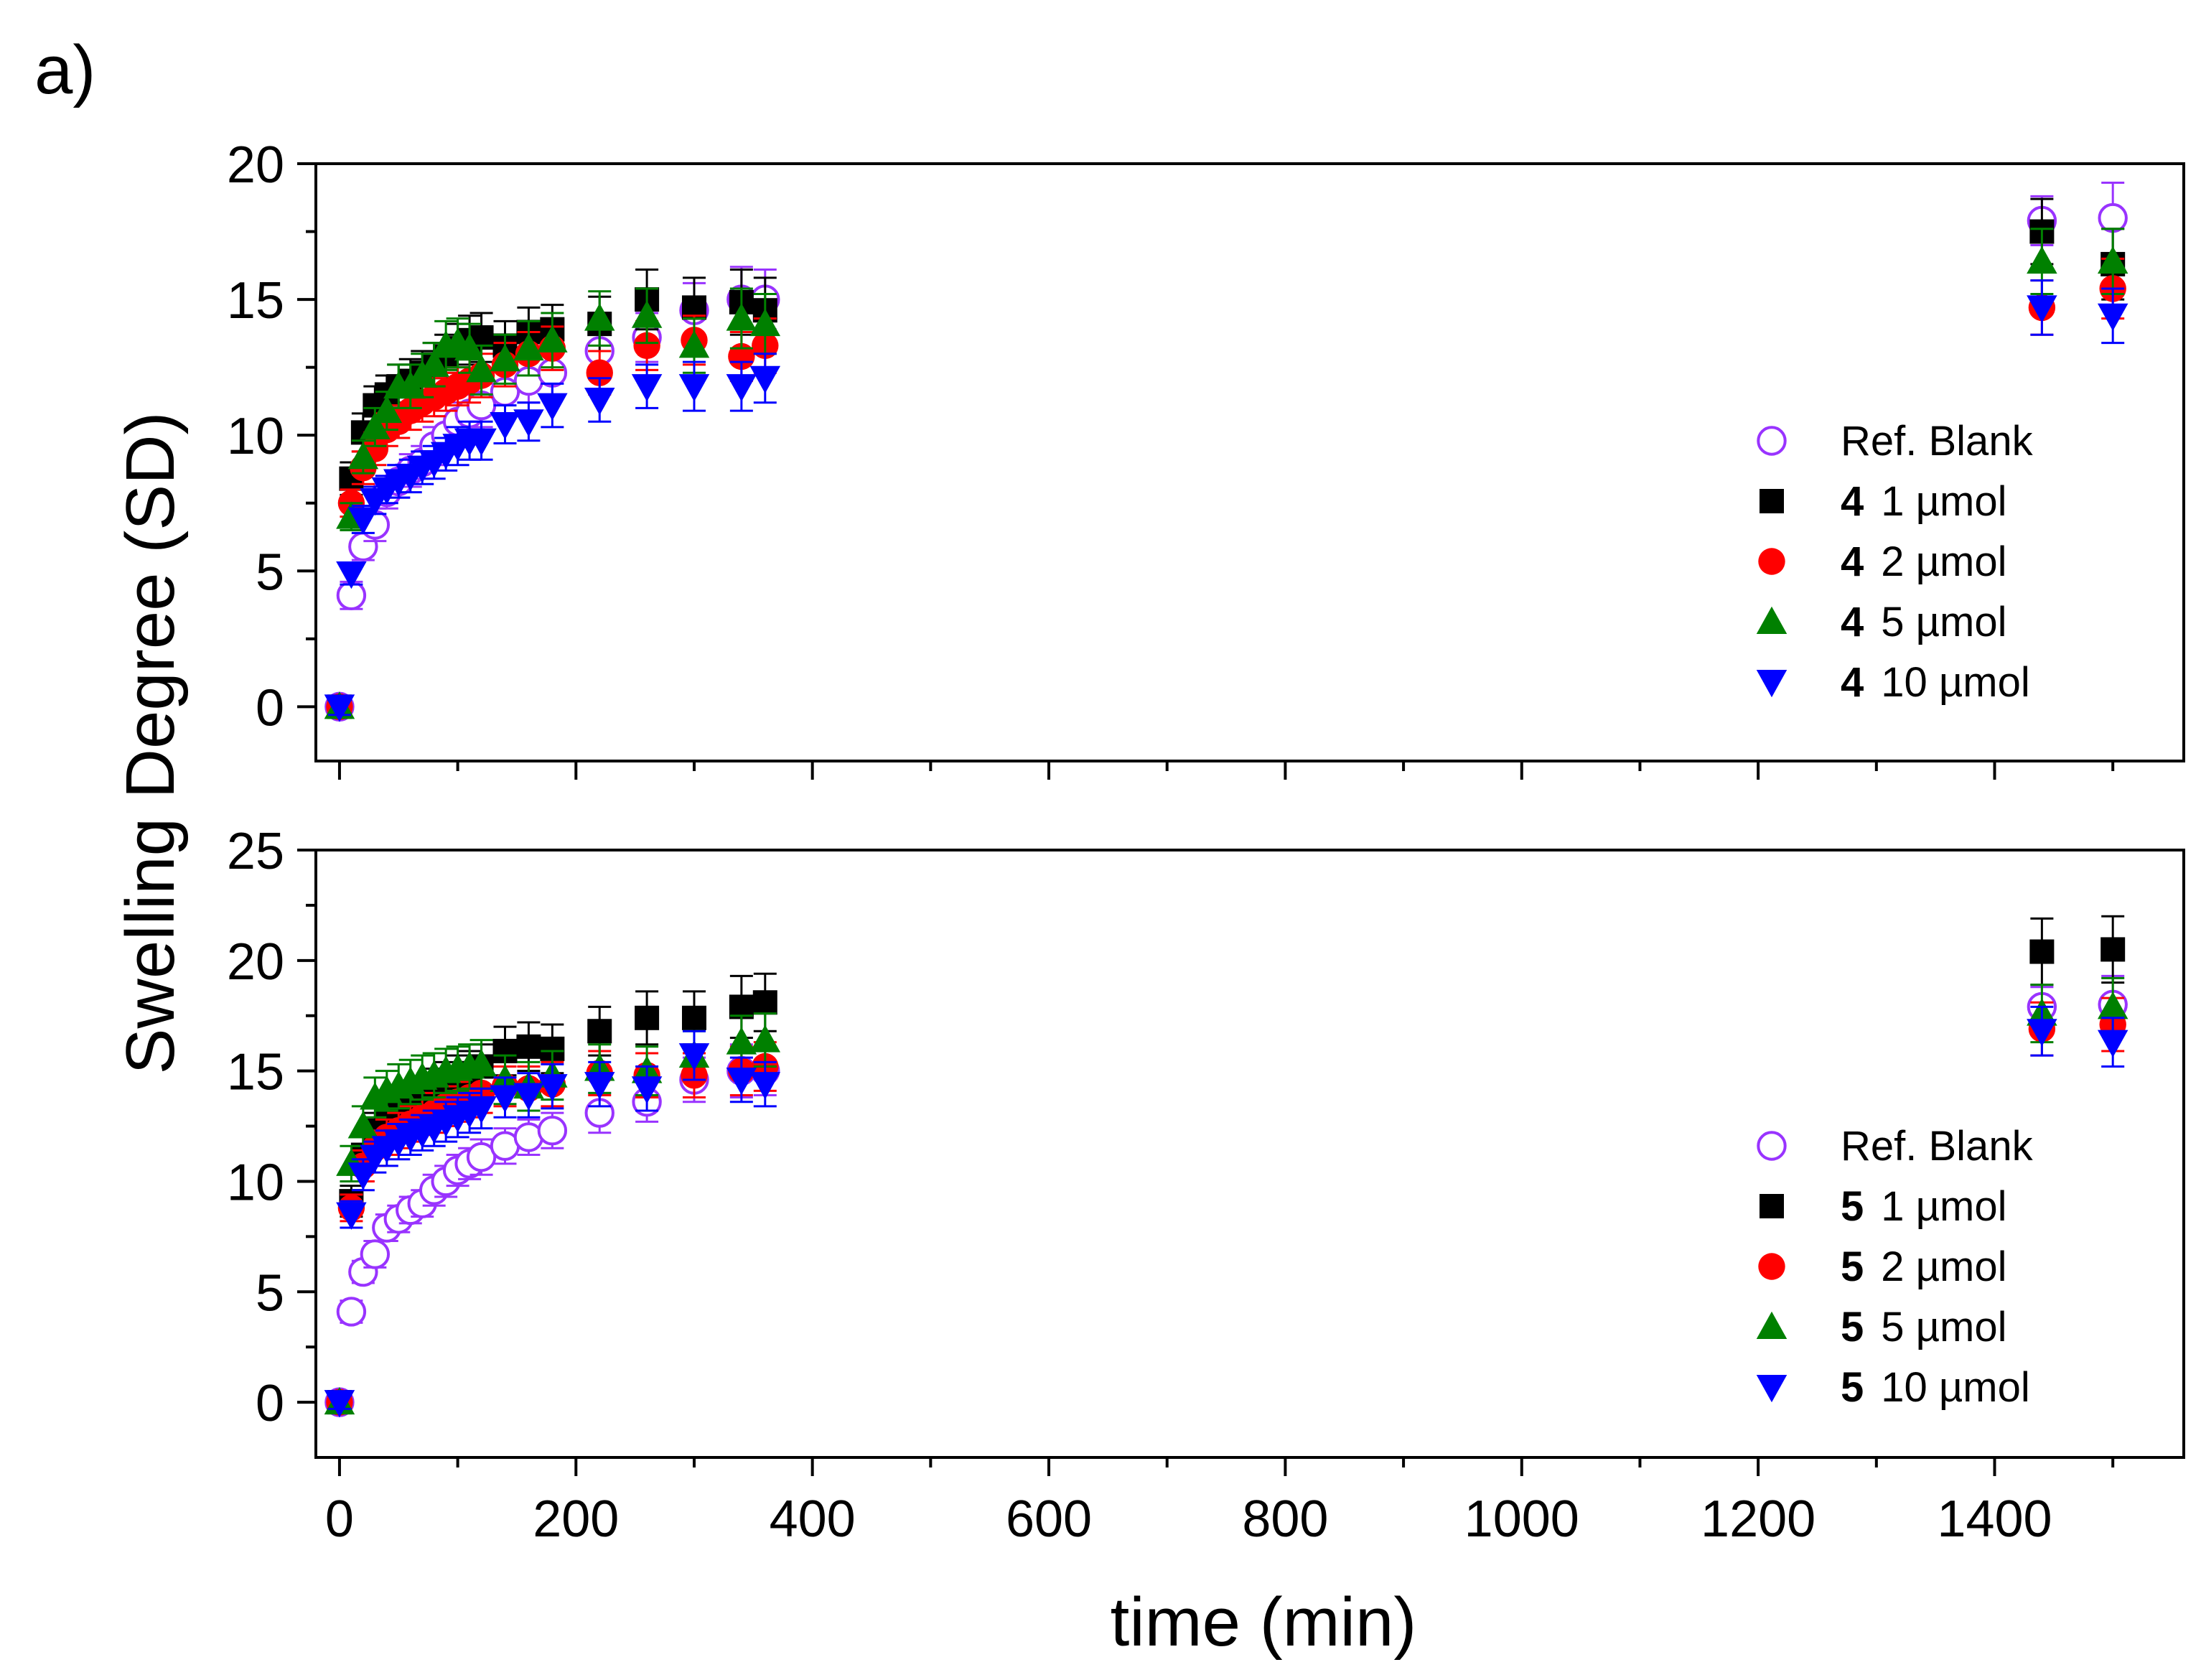 This screenshot has height=1680, width=2201. What do you see at coordinates (576, 1519) in the screenshot?
I see `x-tick-label: 200` at bounding box center [576, 1519].